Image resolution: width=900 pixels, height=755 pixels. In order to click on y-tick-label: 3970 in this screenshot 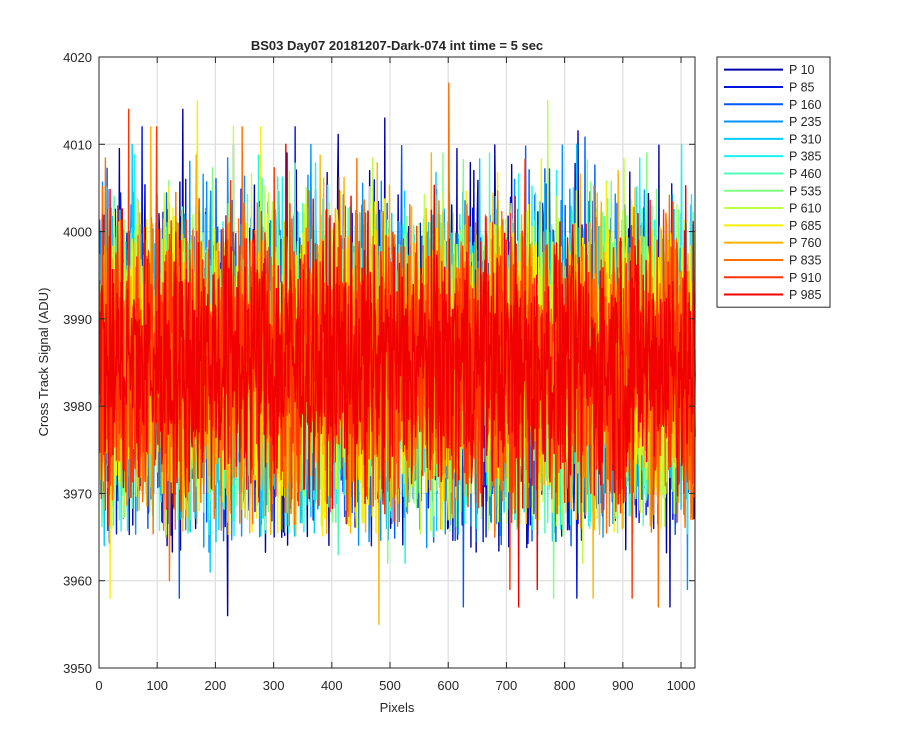, I will do `click(77, 493)`.